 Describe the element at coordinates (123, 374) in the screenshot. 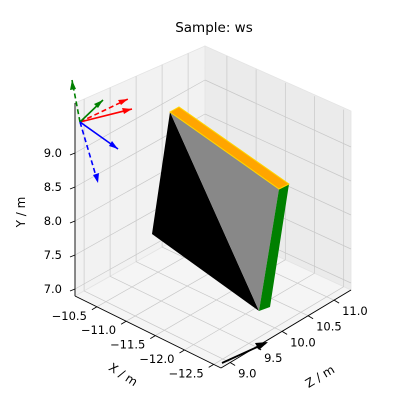

I see `x-axis-label: X / m` at that location.